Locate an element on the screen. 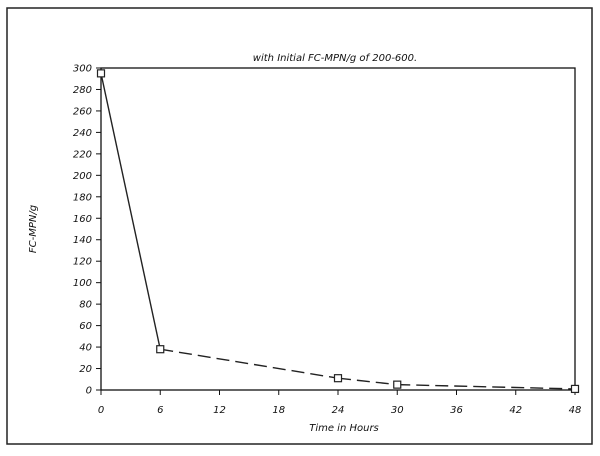 This screenshot has width=600, height=456. y-tick-label: 260 is located at coordinates (82, 111).